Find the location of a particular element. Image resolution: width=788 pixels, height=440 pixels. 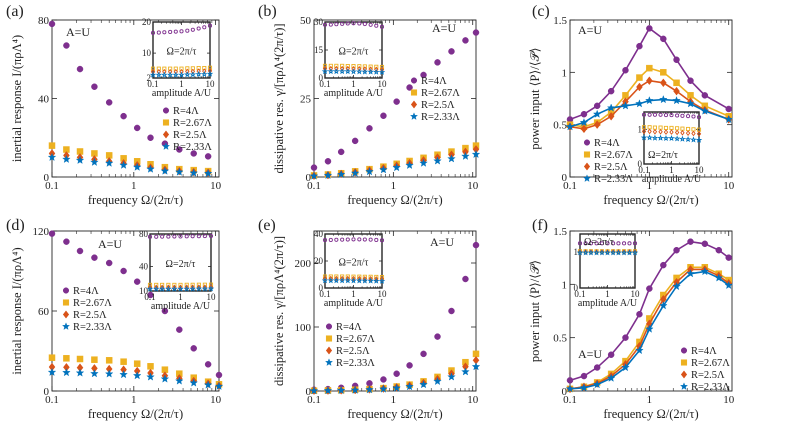

y-tick-label: 80 is located at coordinates (144, 234).